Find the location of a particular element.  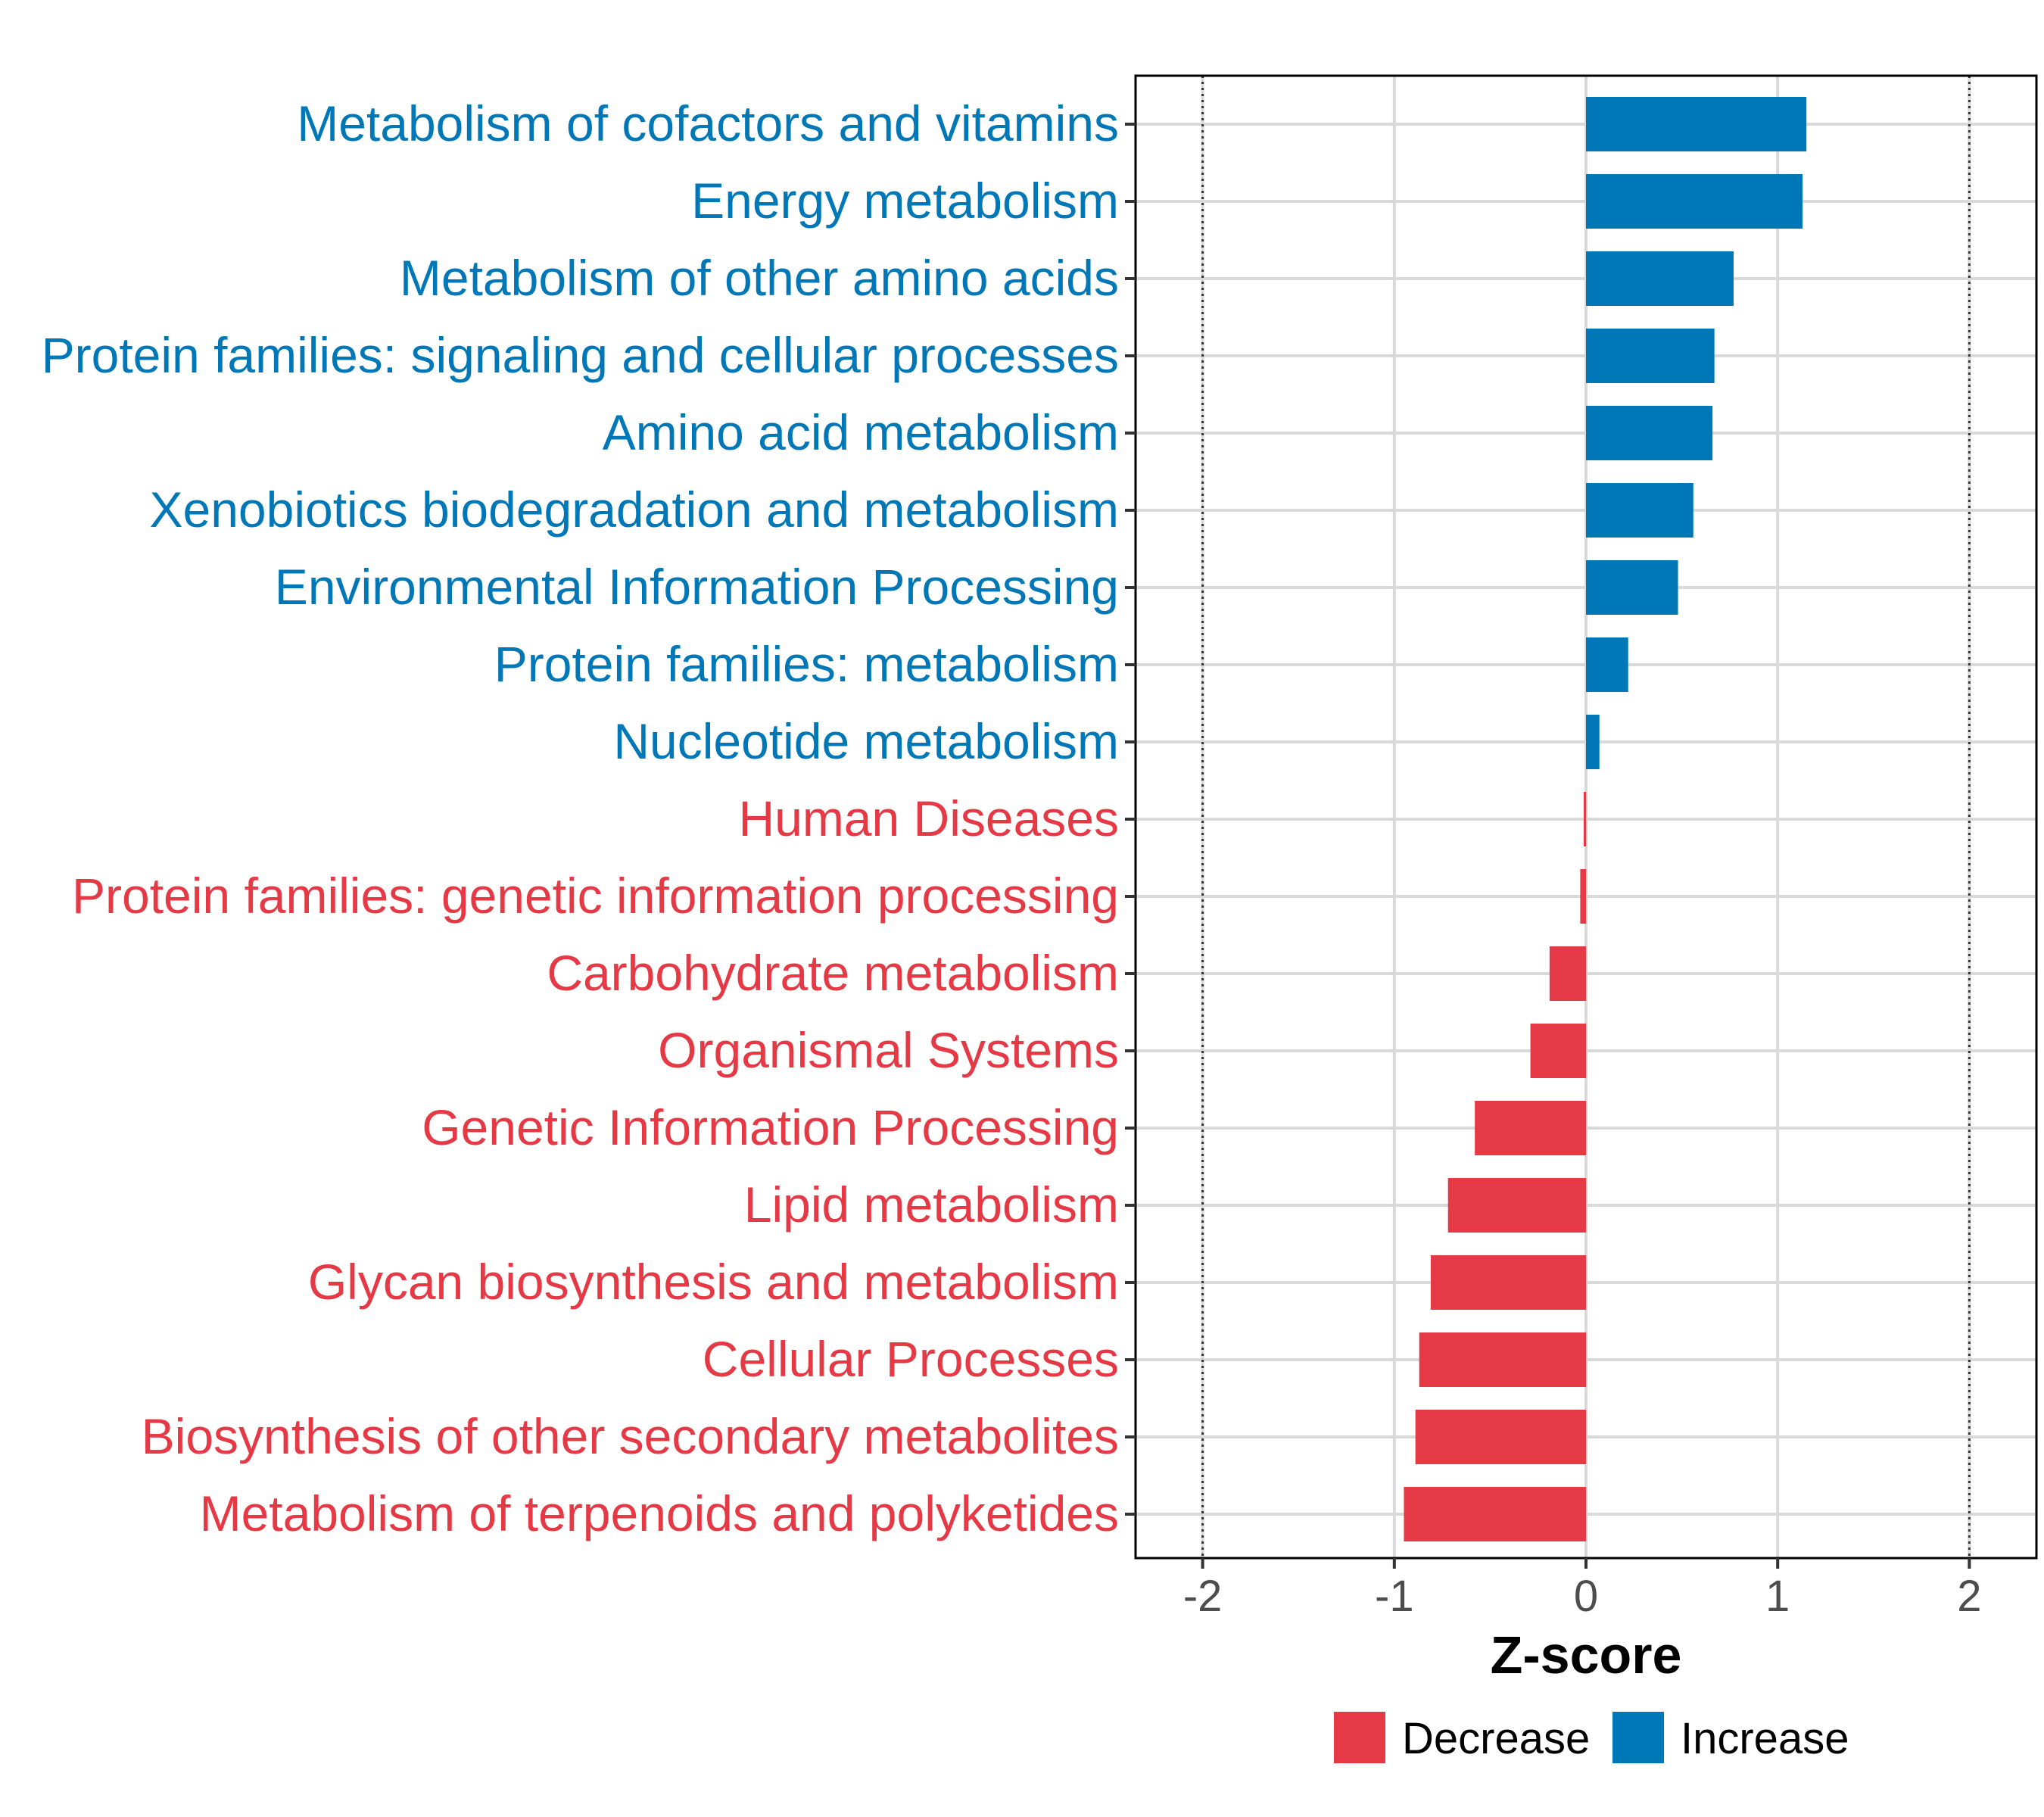

category-label: Metabolism of terpenoids and polyketides is located at coordinates (659, 1513).